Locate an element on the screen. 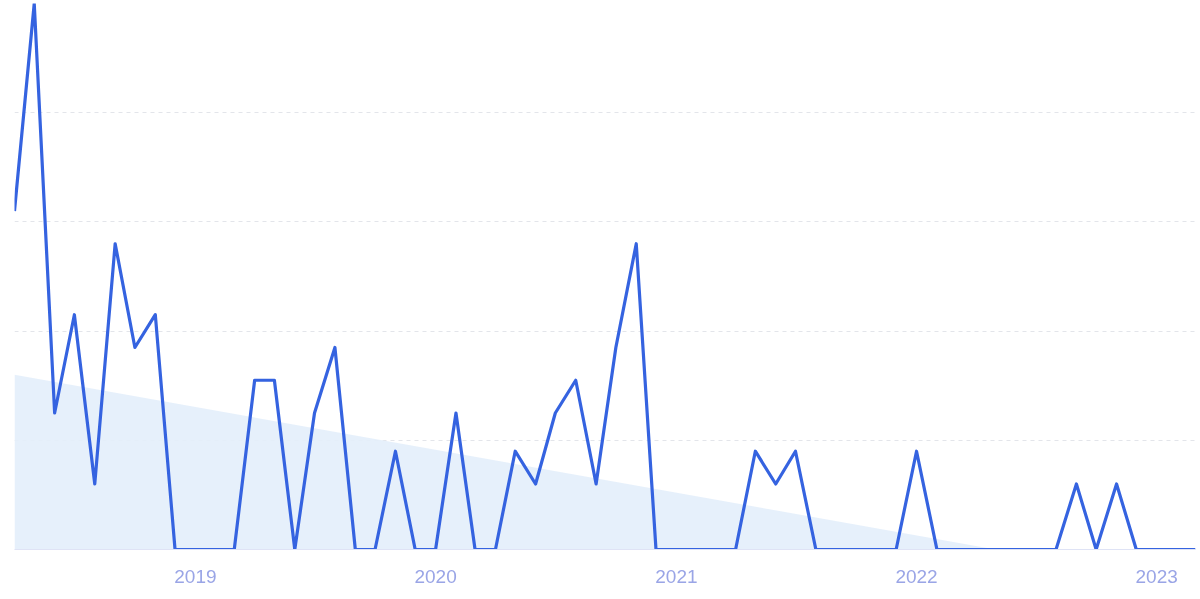 The image size is (1200, 599). x-tick-label: 2021 is located at coordinates (676, 576).